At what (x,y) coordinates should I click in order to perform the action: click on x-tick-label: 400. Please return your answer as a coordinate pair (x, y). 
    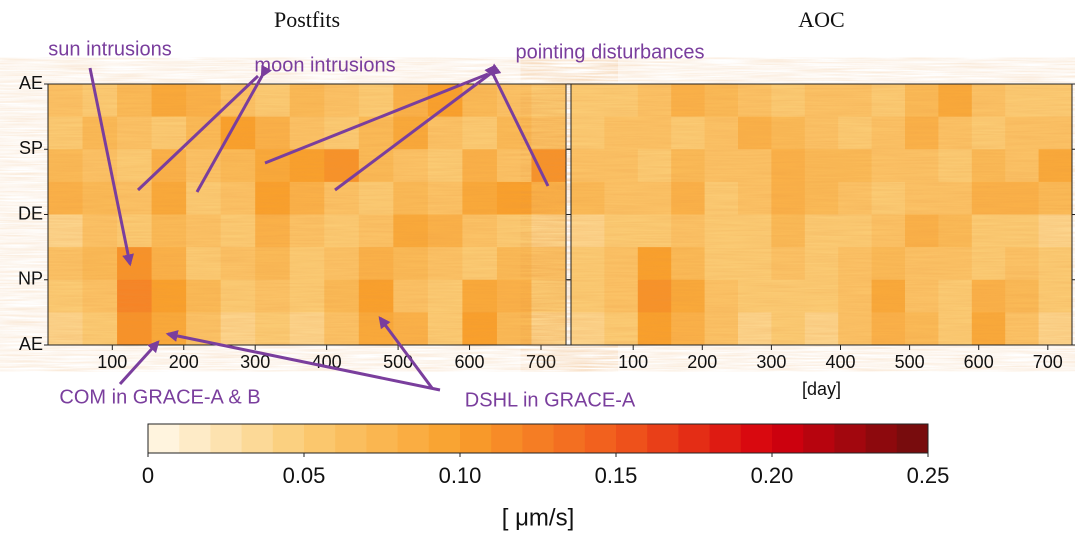
    Looking at the image, I should click on (840, 362).